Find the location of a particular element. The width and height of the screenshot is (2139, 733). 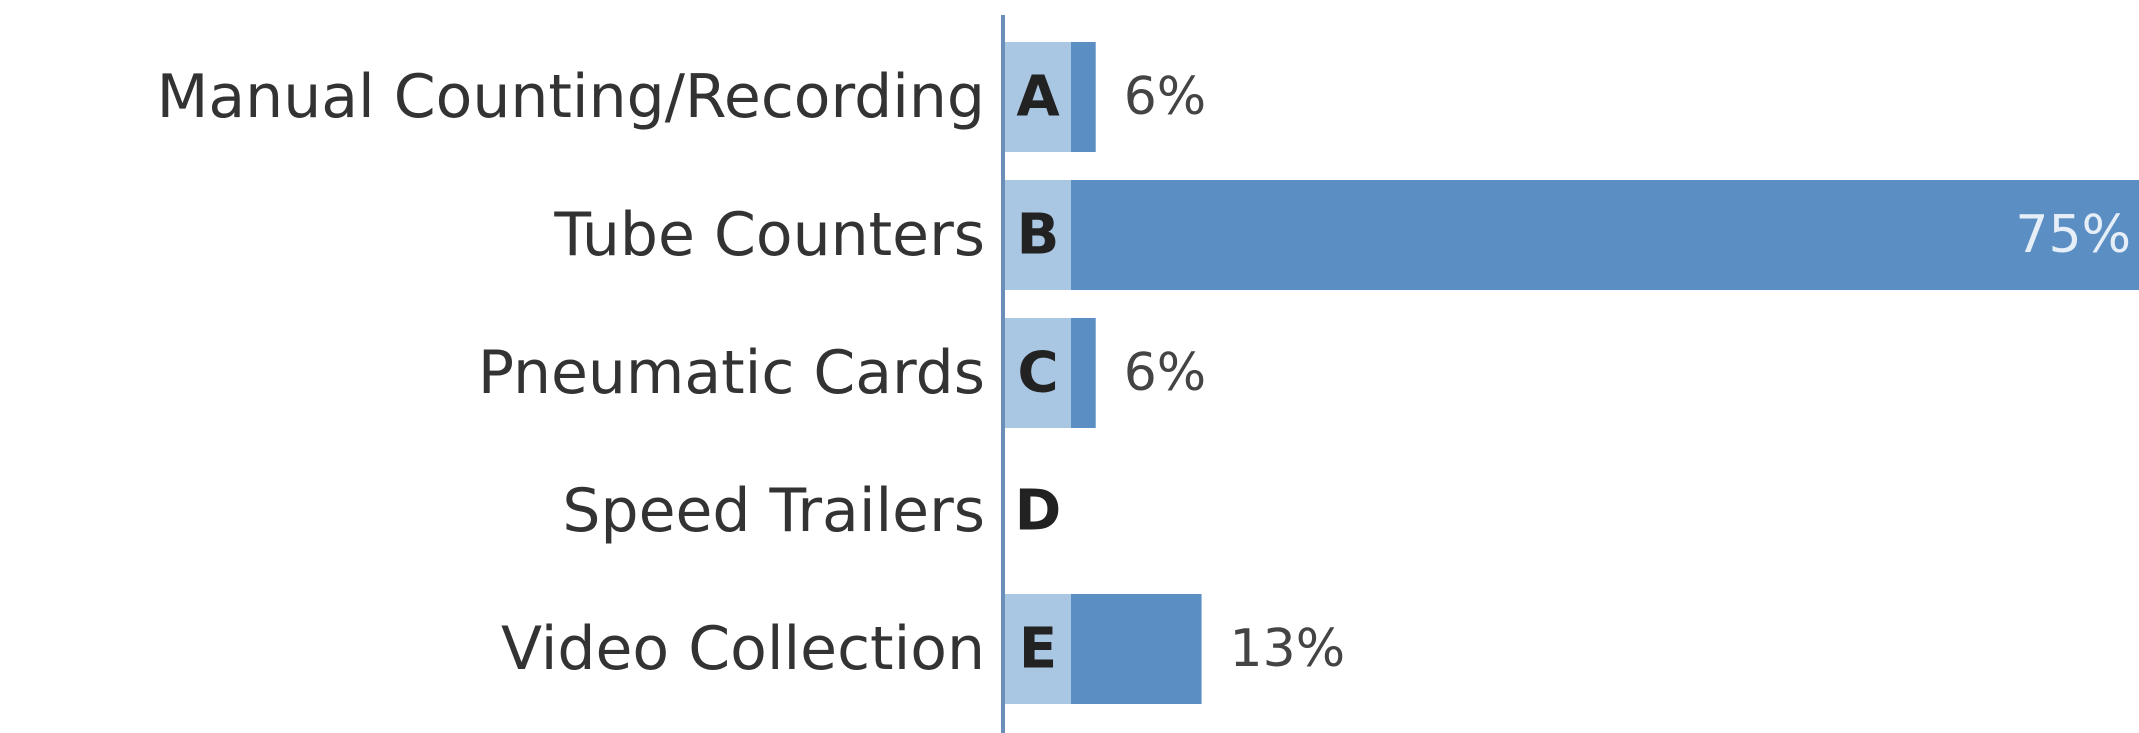

option-letter: C is located at coordinates (1037, 373).